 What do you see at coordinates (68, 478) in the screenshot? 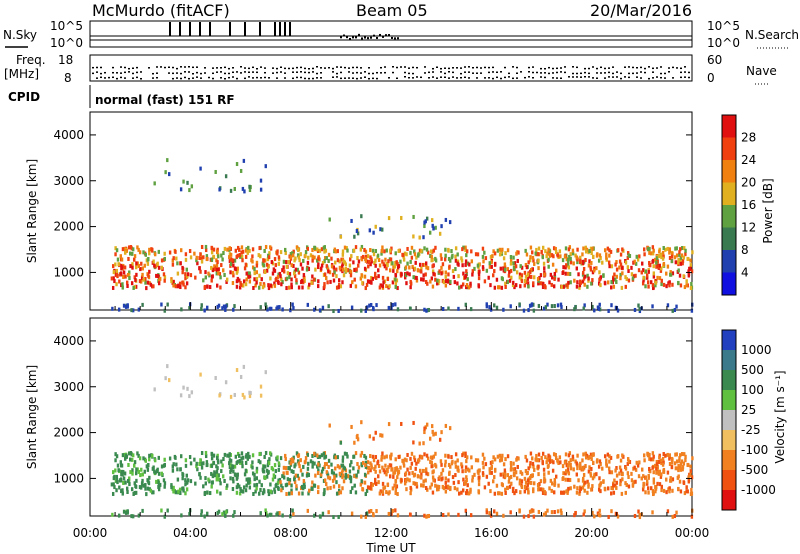
I see `y-tick-label: 1000` at bounding box center [68, 478].